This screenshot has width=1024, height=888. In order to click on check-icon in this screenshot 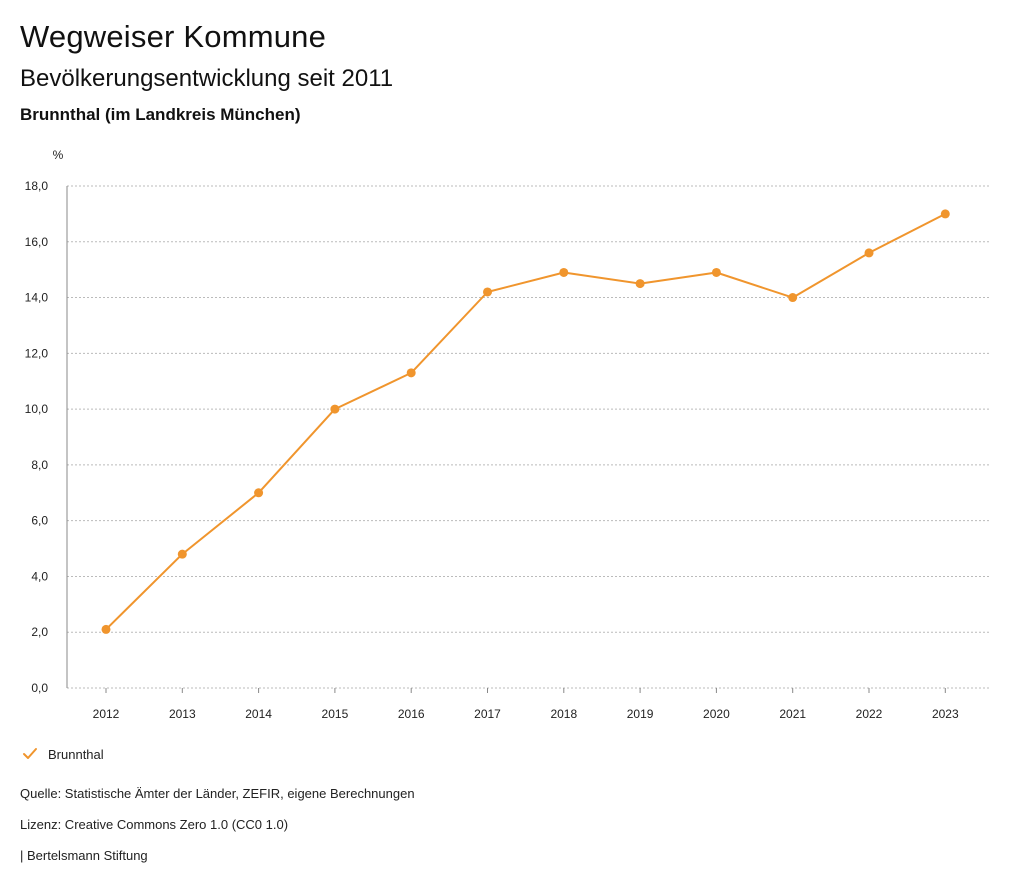, I will do `click(30, 753)`.